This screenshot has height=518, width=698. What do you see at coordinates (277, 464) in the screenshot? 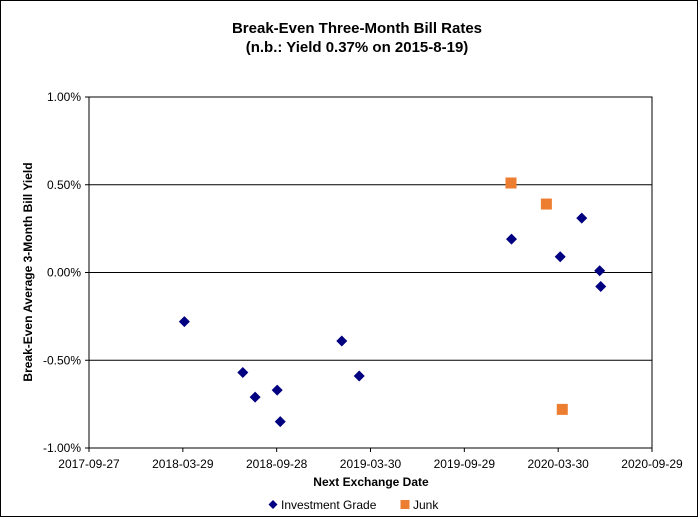
I see `x-tick-label: 2018-09-28` at bounding box center [277, 464].